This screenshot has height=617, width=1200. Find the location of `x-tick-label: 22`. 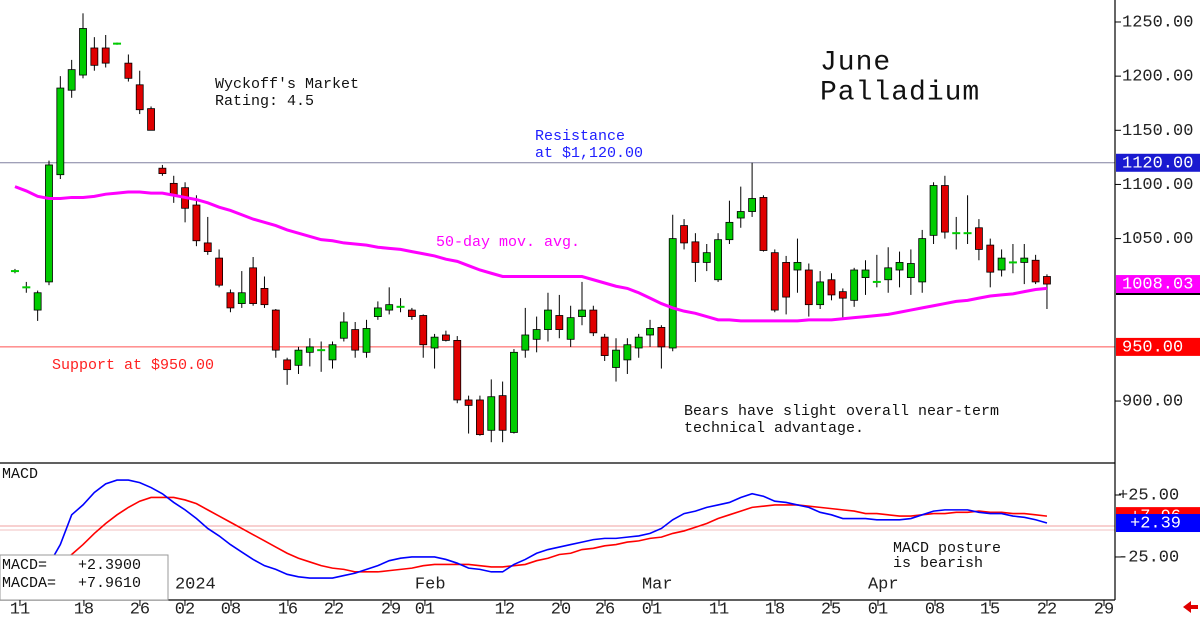

x-tick-label: 22 is located at coordinates (334, 608).